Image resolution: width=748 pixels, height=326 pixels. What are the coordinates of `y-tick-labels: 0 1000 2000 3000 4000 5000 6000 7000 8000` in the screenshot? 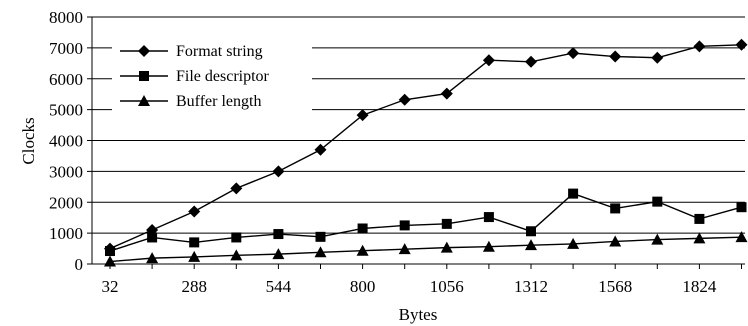 It's located at (66, 141).